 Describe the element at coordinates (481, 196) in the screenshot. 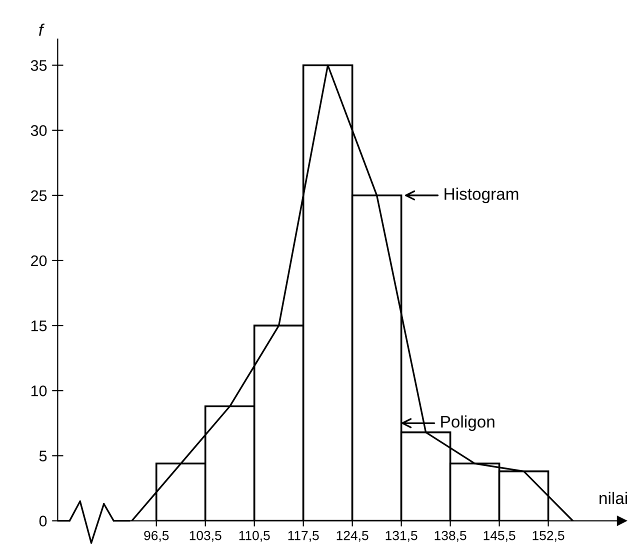

I see `annotation: Histogram` at that location.